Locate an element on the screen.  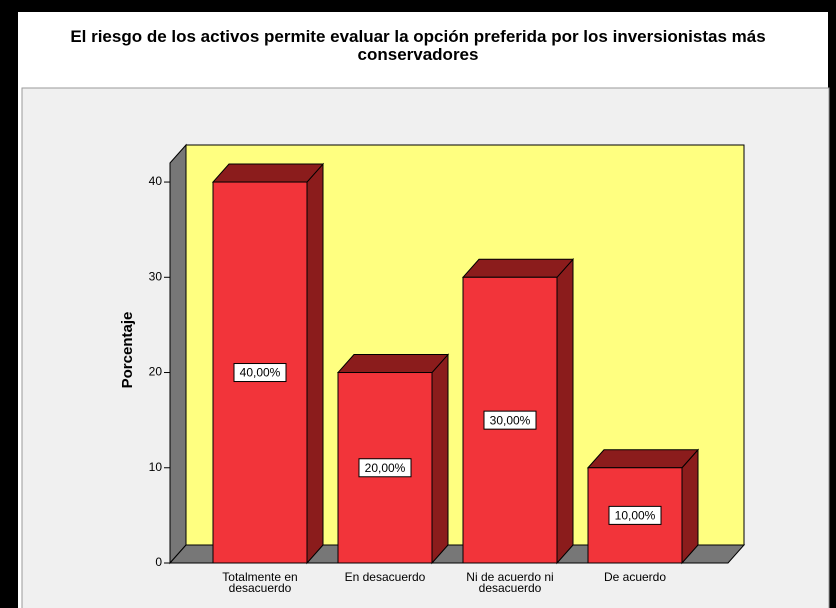
x-tick-label: Totalmente en desacuerdo is located at coordinates (260, 583).